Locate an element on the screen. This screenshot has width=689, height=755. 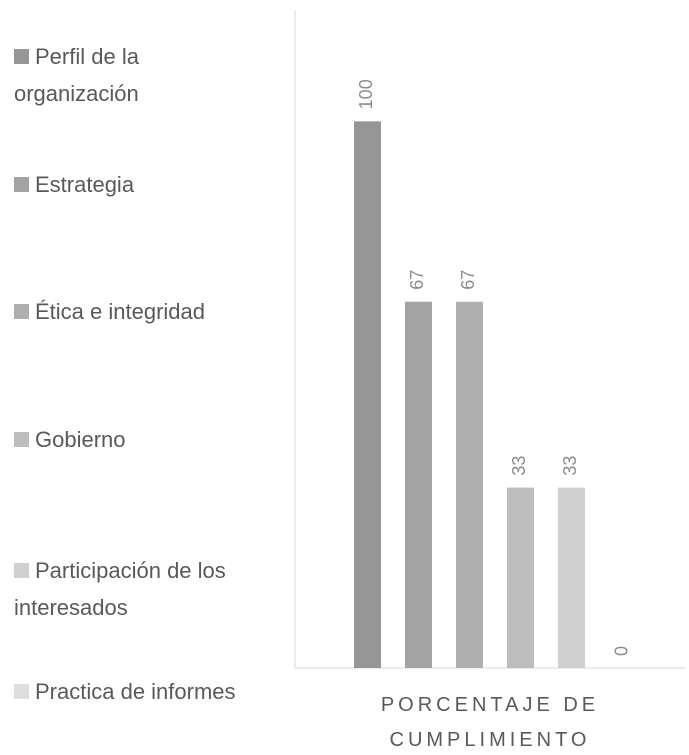
legend-label: Ética e integridad is located at coordinates (120, 311).